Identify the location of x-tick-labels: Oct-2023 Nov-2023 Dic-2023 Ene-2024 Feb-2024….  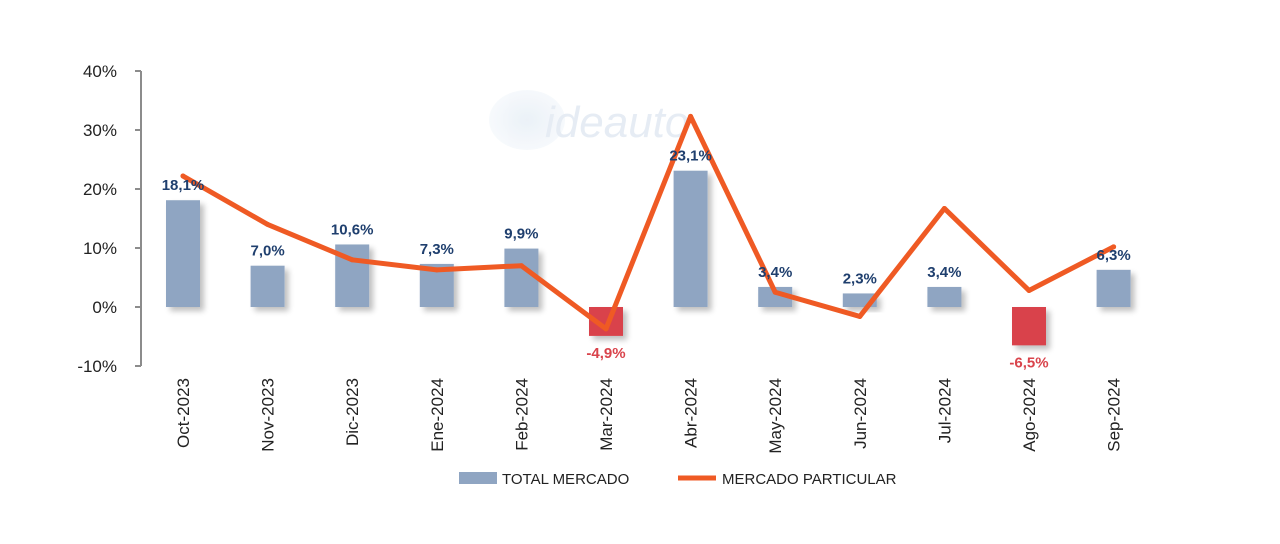
(649, 416).